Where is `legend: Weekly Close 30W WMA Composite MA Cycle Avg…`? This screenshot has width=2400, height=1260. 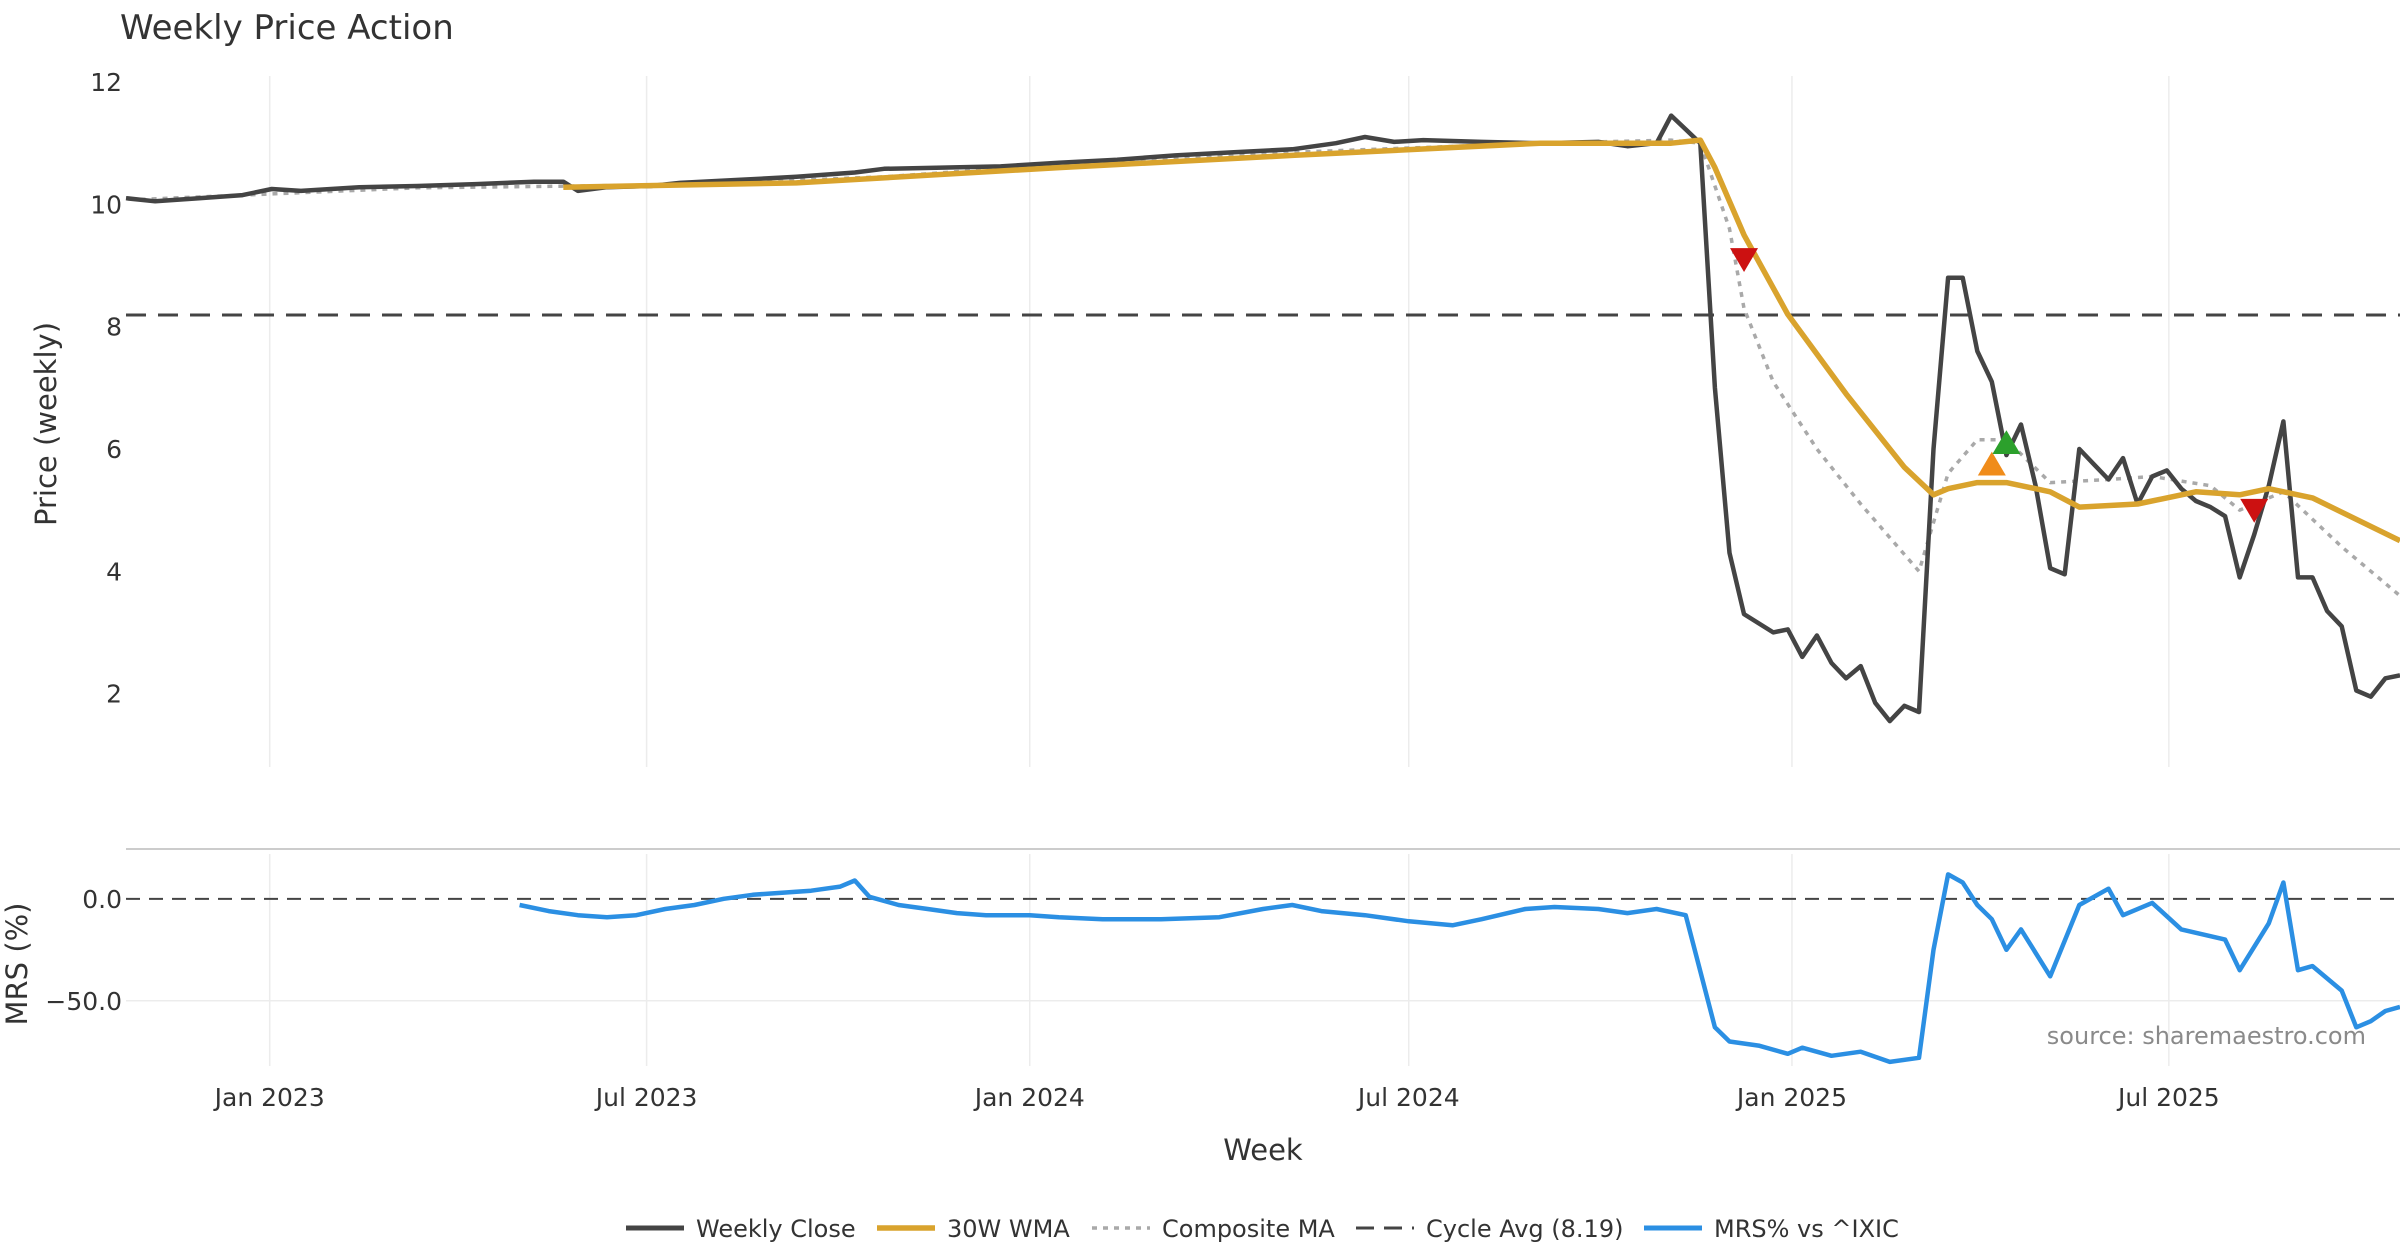 legend: Weekly Close 30W WMA Composite MA Cycle Avg… is located at coordinates (1262, 1229).